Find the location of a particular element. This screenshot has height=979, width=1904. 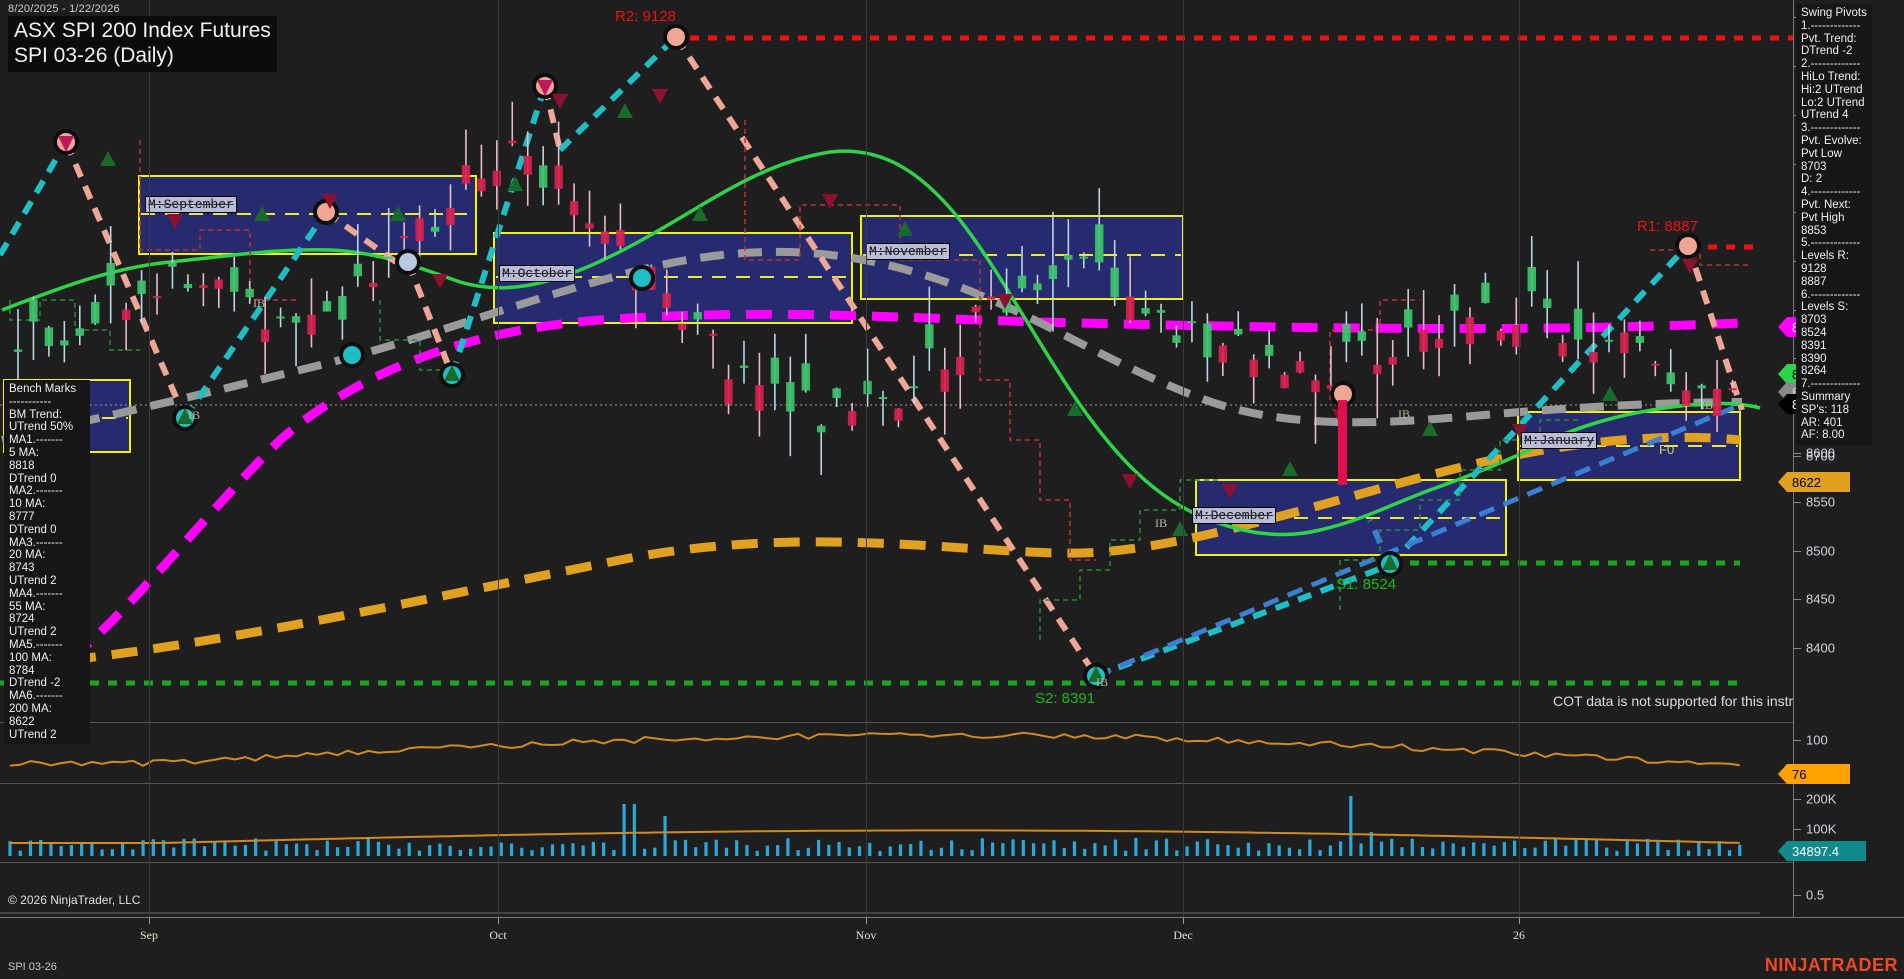

copyright-label: © 2026 NinjaTrader, LLC is located at coordinates (74, 900).